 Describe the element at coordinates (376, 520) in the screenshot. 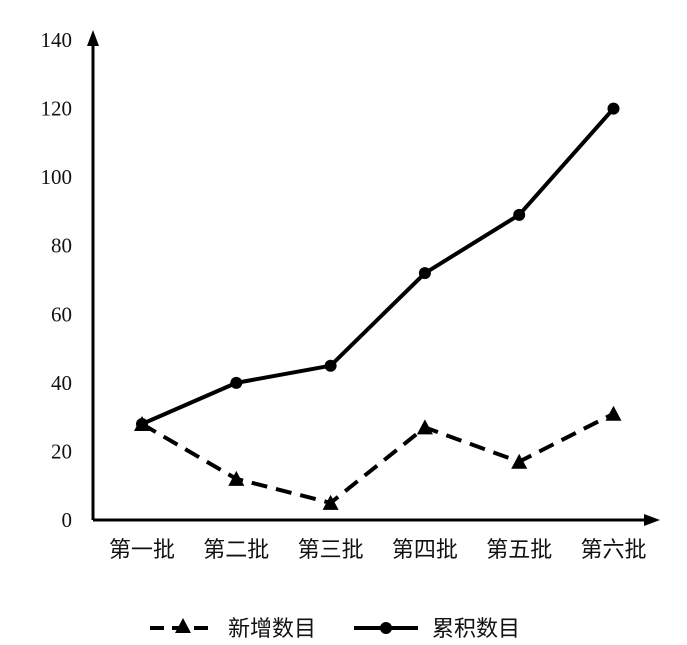

I see `x-axis` at that location.